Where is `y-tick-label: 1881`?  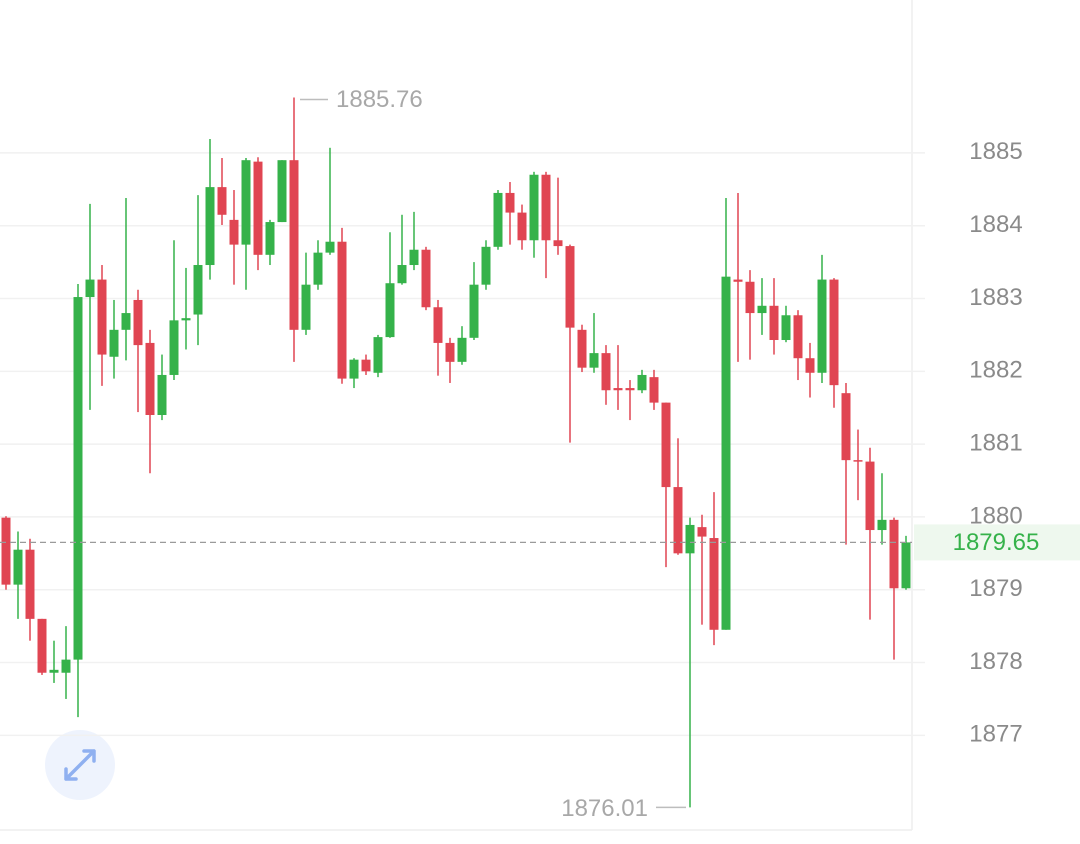 y-tick-label: 1881 is located at coordinates (995, 442).